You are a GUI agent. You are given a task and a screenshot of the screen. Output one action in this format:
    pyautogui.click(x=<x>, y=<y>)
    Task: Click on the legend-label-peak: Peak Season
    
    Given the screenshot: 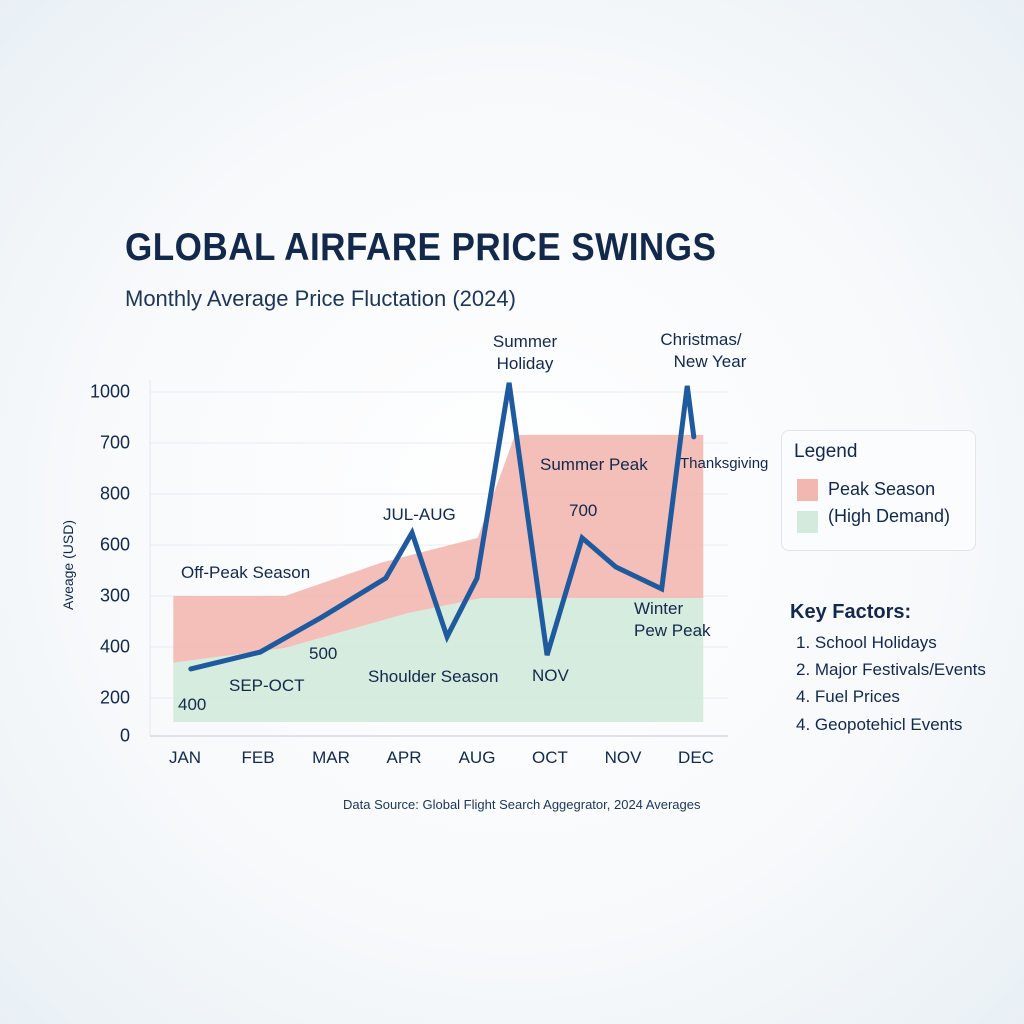 What is the action you would take?
    pyautogui.click(x=882, y=489)
    